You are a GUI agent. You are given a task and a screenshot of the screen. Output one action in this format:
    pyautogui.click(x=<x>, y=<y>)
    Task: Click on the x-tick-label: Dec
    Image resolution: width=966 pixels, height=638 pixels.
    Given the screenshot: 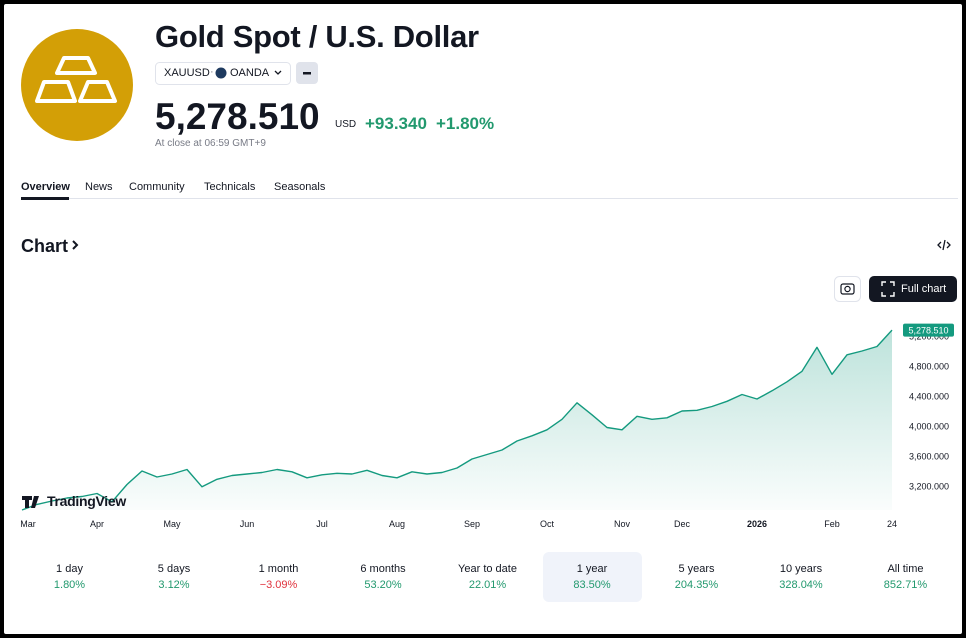 What is the action you would take?
    pyautogui.click(x=682, y=524)
    